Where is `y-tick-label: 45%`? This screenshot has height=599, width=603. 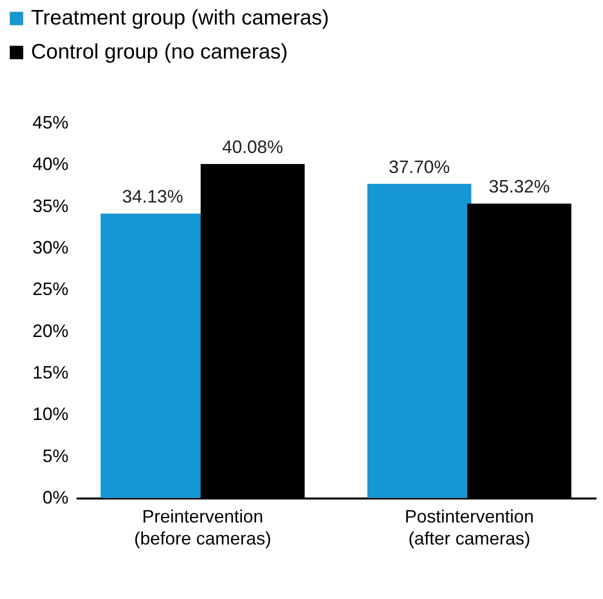
y-tick-label: 45% is located at coordinates (50, 122).